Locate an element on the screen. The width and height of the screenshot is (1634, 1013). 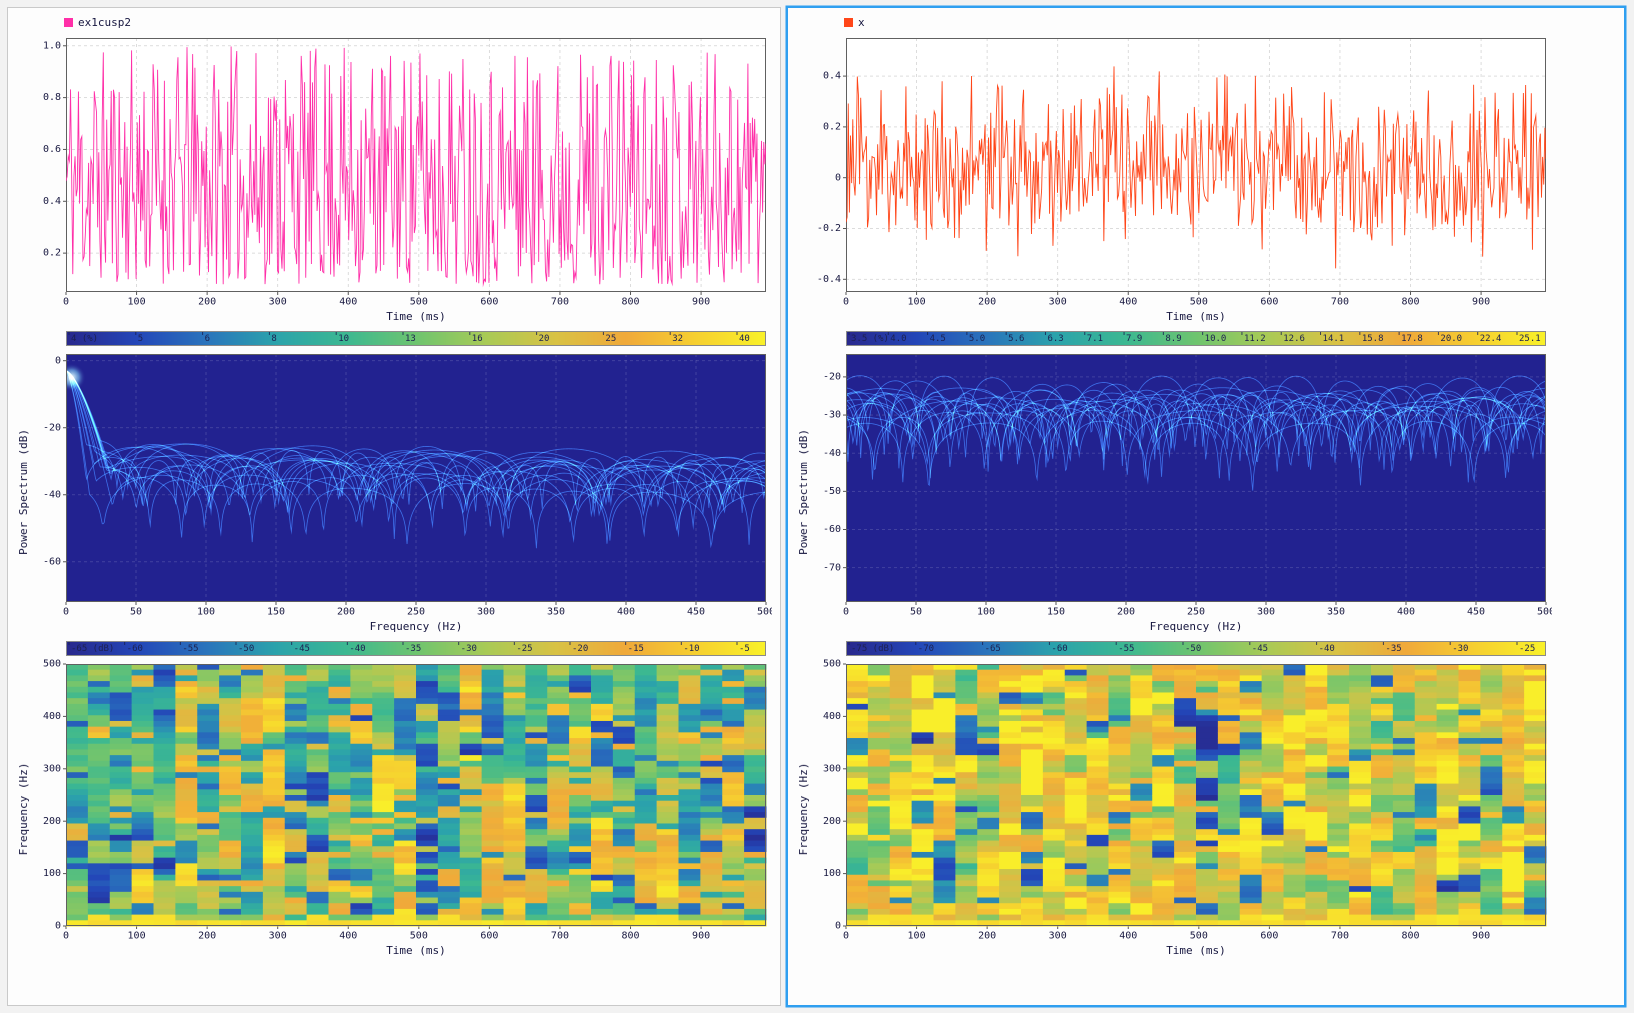
legend-label: x is located at coordinates (861, 22).